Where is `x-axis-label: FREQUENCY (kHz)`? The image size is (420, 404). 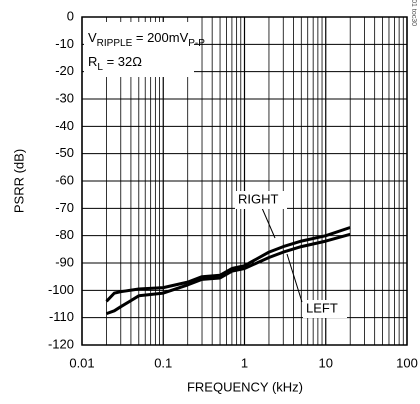
x-axis-label: FREQUENCY (kHz) is located at coordinates (245, 386).